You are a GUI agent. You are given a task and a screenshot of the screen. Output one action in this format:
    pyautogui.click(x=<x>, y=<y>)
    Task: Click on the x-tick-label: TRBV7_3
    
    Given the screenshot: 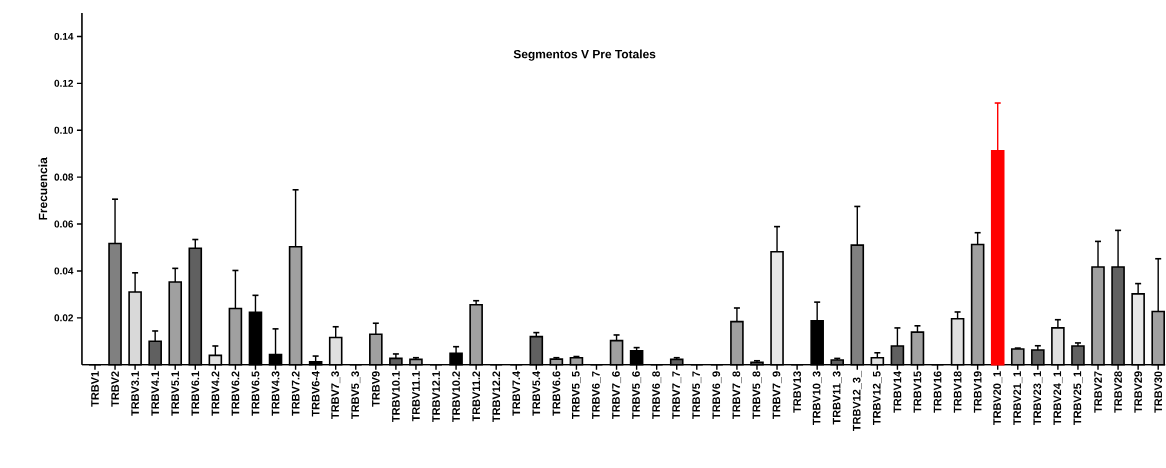 What is the action you would take?
    pyautogui.click(x=336, y=395)
    